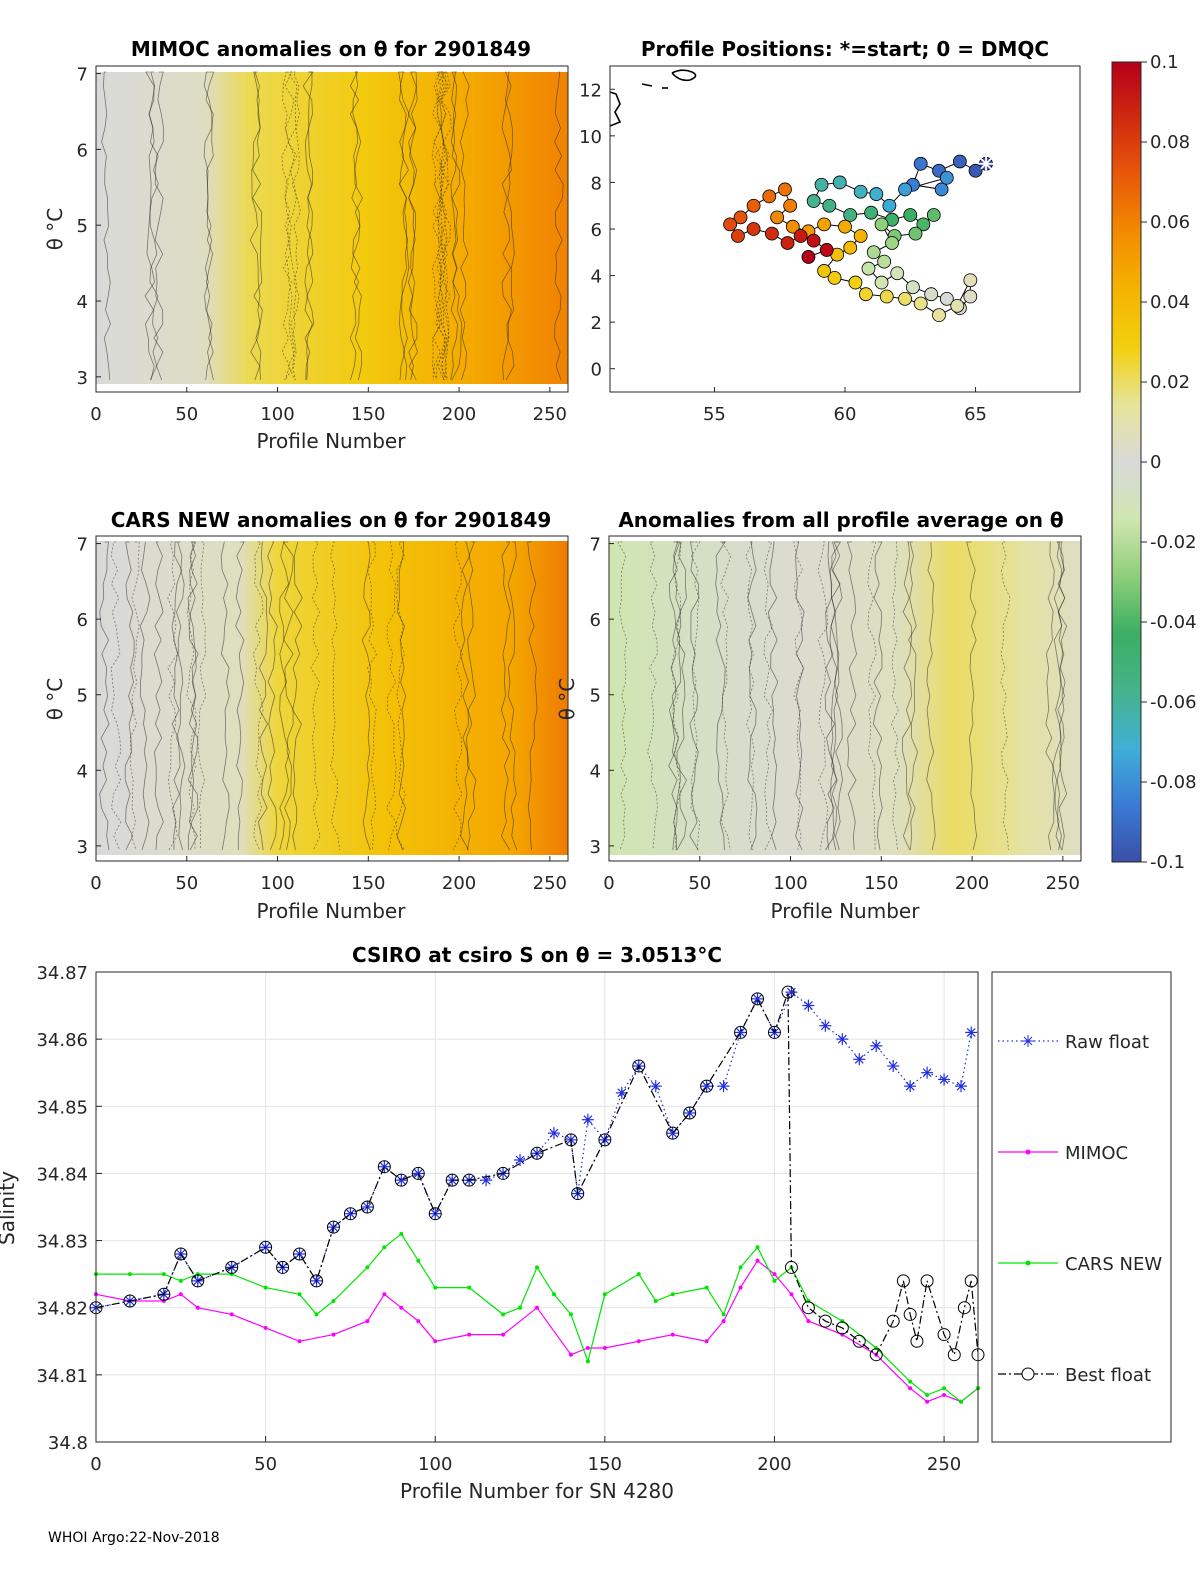  What do you see at coordinates (845, 414) in the screenshot?
I see `map-x-tick-label: 60` at bounding box center [845, 414].